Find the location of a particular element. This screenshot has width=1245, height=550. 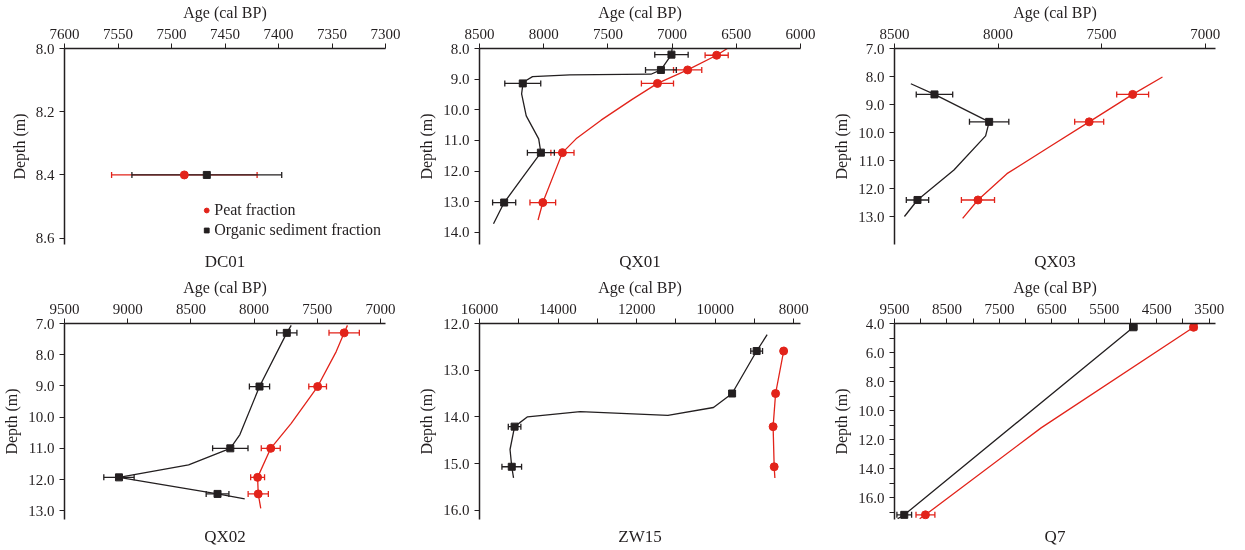

x-tick-label: 7550 is located at coordinates (118, 33).